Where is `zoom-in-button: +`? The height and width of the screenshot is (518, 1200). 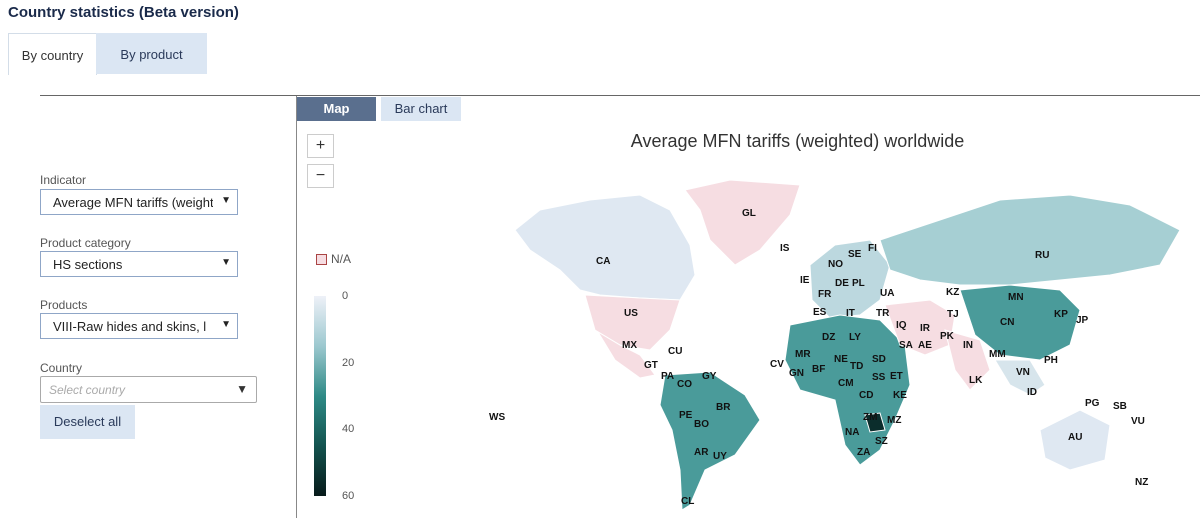 zoom-in-button: + is located at coordinates (320, 146).